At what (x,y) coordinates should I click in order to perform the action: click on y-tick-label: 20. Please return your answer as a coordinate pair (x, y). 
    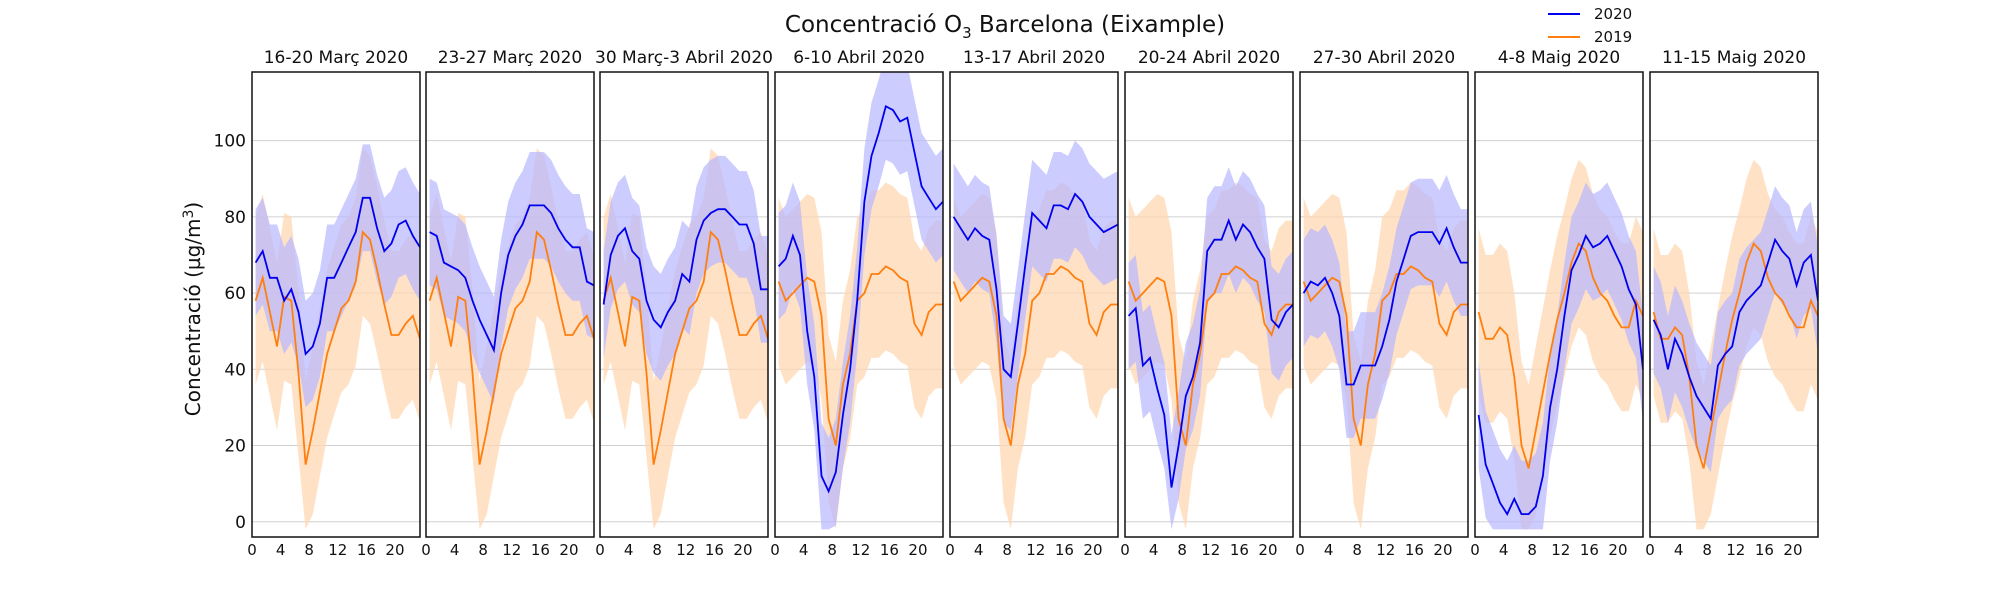
    Looking at the image, I should click on (235, 447).